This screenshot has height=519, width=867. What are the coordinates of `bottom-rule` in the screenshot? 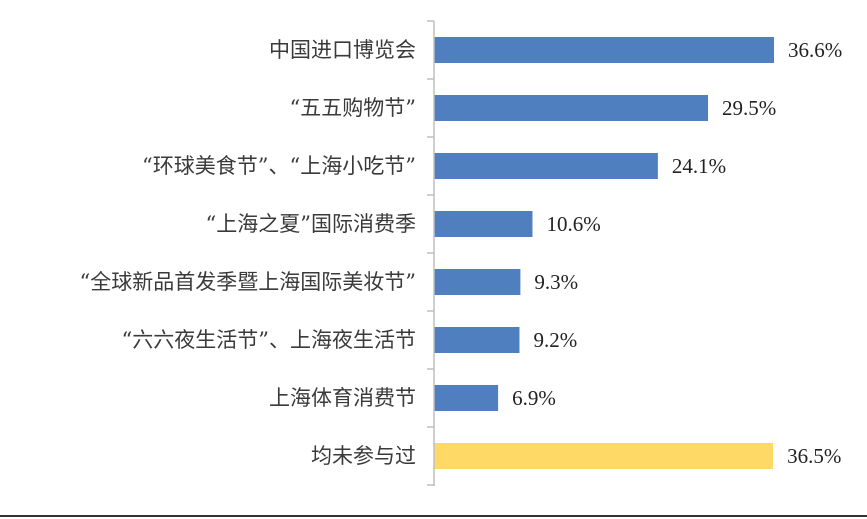 It's located at (433, 516).